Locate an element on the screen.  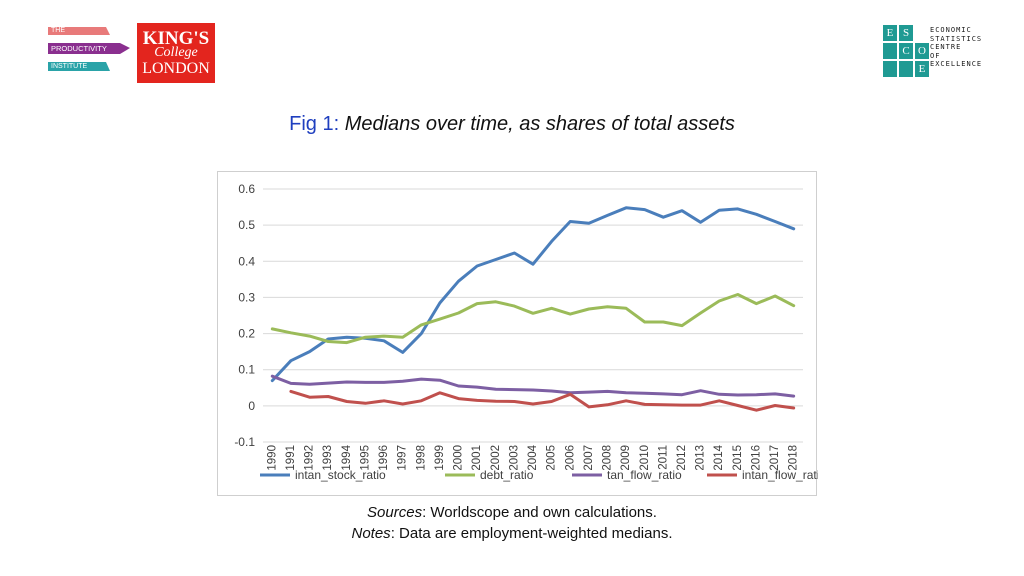
x-tick-label: 2015 is located at coordinates (738, 458).